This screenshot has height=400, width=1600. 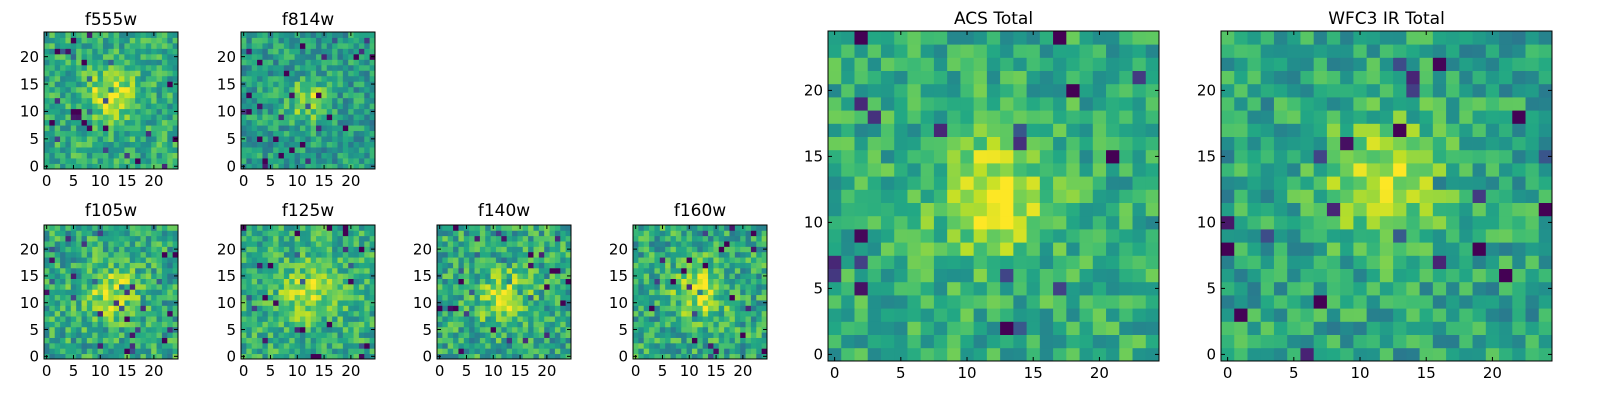 What do you see at coordinates (700, 292) in the screenshot?
I see `heatmap-cells` at bounding box center [700, 292].